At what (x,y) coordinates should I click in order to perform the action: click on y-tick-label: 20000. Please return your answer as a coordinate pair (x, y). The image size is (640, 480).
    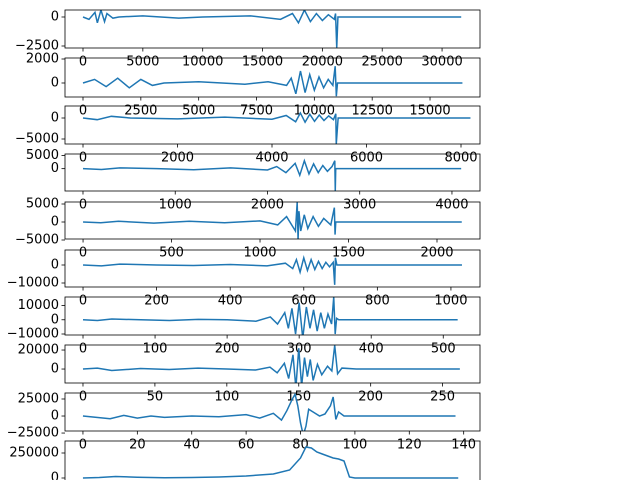
    Looking at the image, I should click on (38, 350).